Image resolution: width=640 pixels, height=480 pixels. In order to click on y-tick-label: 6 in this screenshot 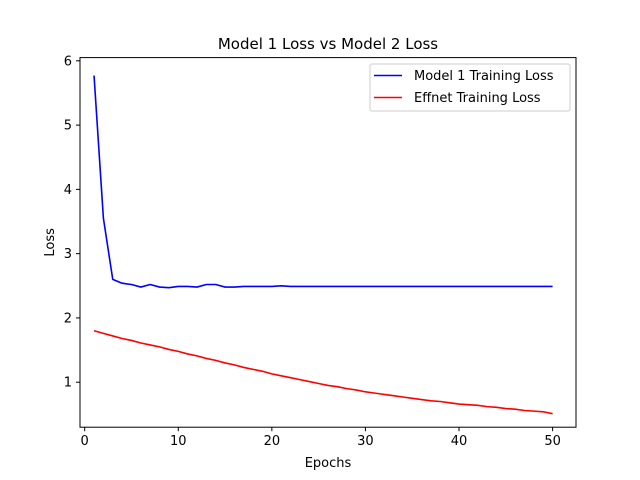, I will do `click(68, 61)`.